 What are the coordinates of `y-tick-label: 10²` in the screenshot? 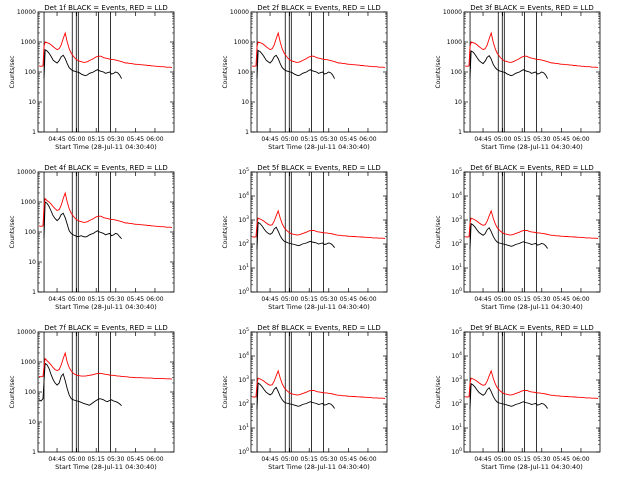 It's located at (456, 403).